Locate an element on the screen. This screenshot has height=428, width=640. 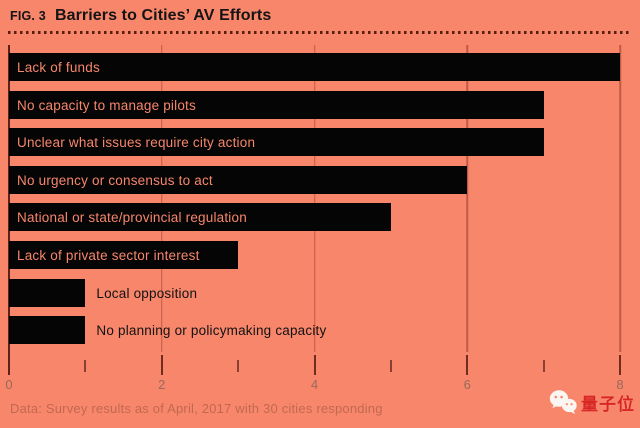
y-axis-line is located at coordinates (9, 210).